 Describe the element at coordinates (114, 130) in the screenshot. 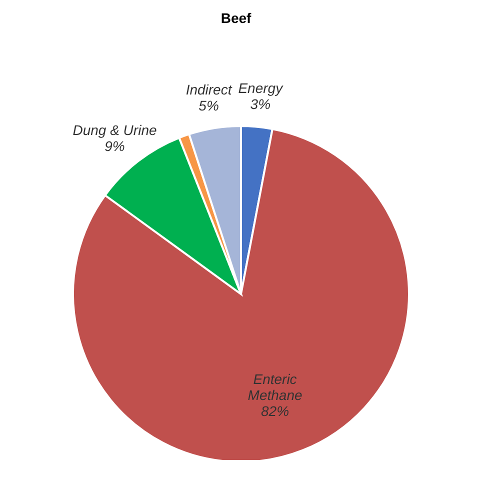

I see `slice-label: Dung & Urine` at that location.